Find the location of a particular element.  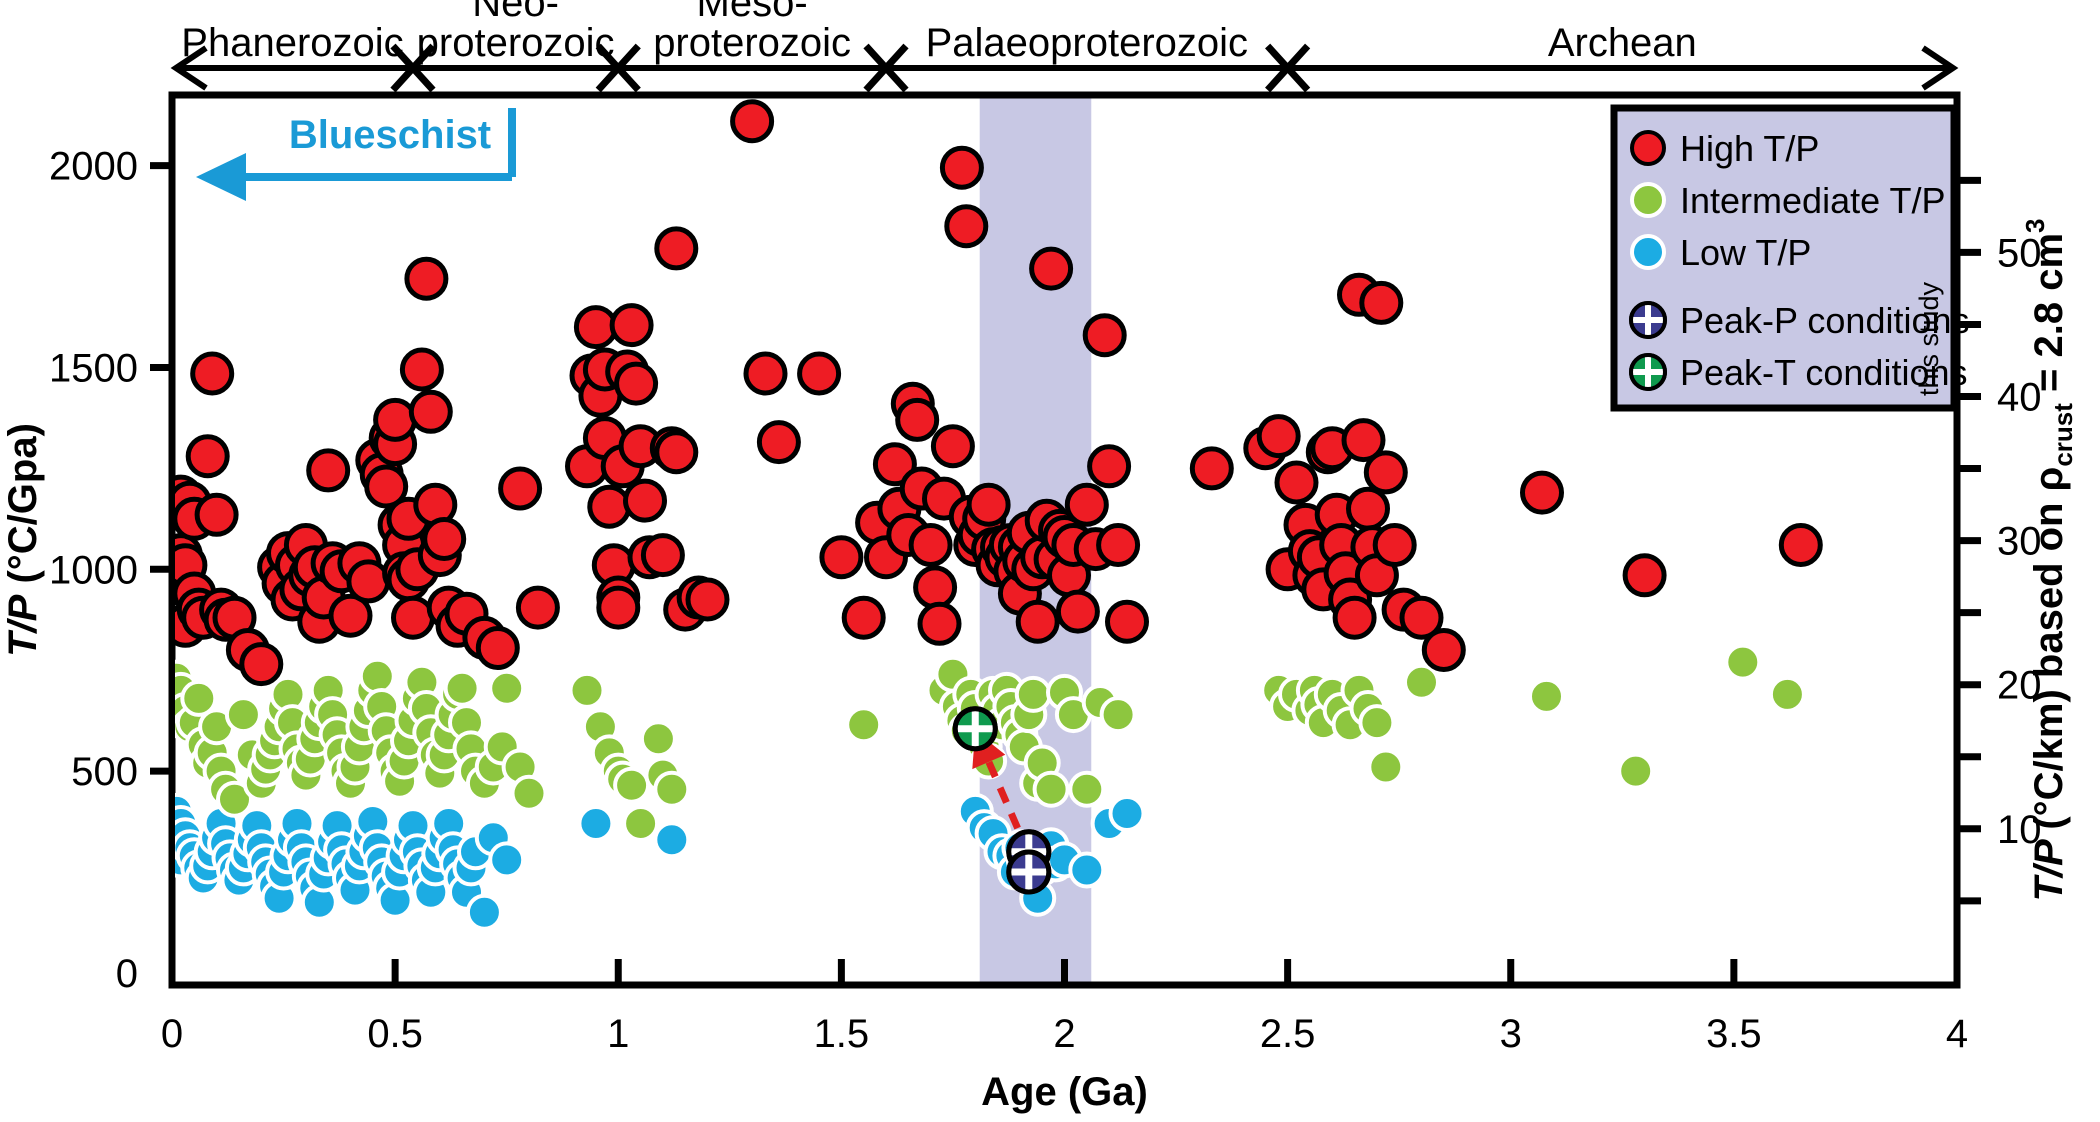

series-intermediate-t-p is located at coordinates (990, 742).